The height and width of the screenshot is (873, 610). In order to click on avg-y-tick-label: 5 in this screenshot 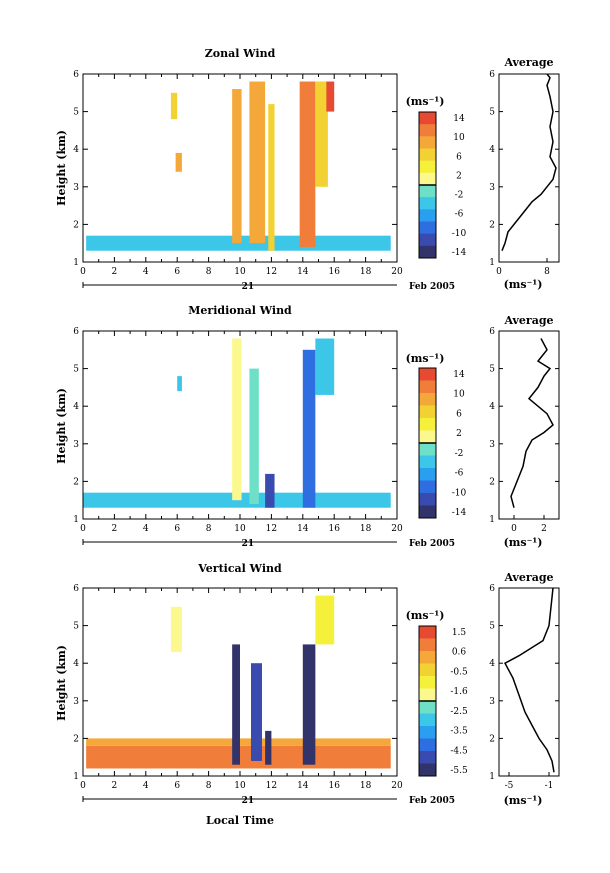, I will do `click(492, 370)`.